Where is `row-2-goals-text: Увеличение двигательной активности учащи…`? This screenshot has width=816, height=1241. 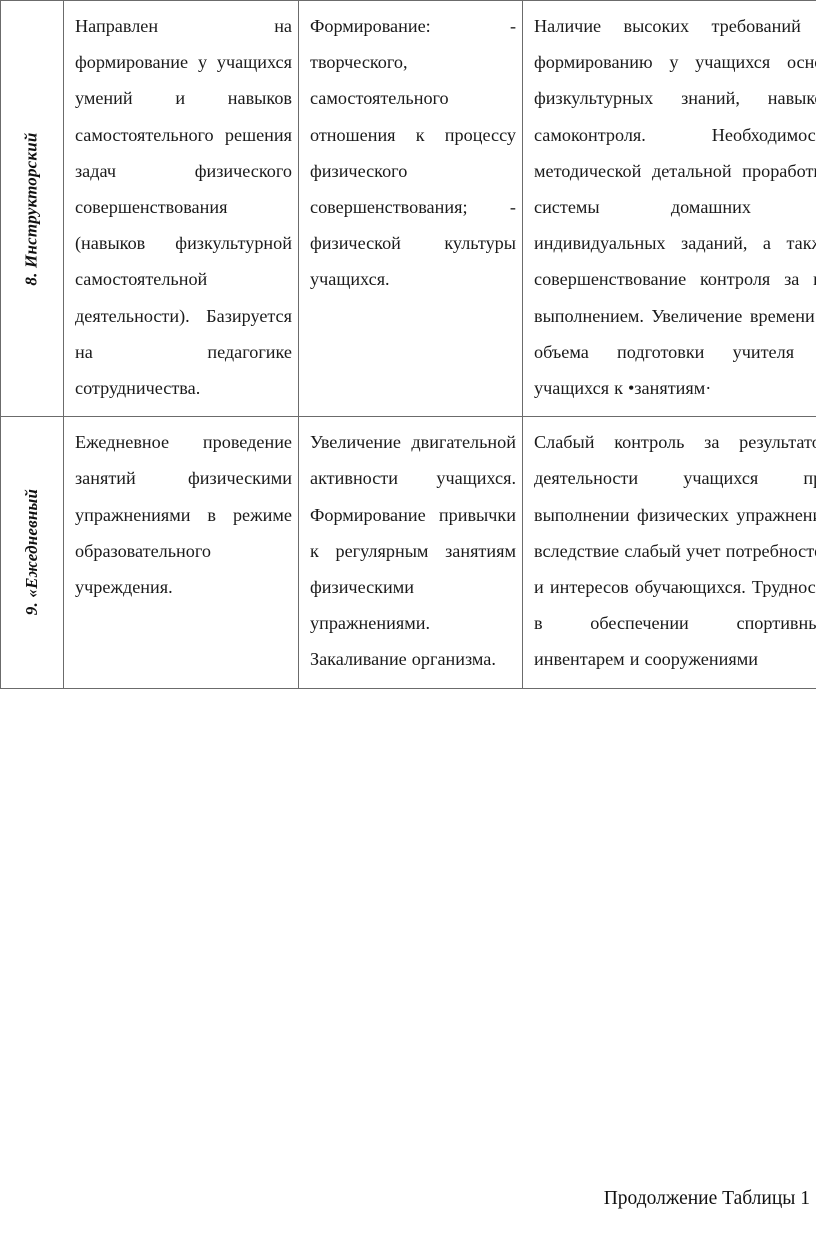 row-2-goals-text: Увеличение двигательной активности учащи… is located at coordinates (413, 551).